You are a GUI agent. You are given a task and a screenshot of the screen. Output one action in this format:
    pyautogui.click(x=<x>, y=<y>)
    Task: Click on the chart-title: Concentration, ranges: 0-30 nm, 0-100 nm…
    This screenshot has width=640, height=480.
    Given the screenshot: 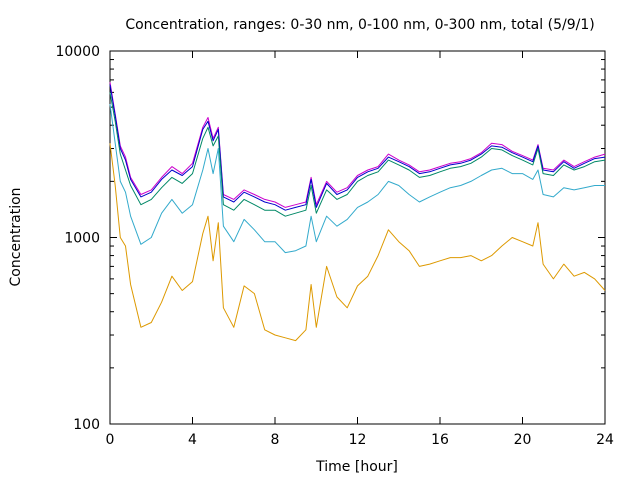 What is the action you would take?
    pyautogui.click(x=359, y=25)
    